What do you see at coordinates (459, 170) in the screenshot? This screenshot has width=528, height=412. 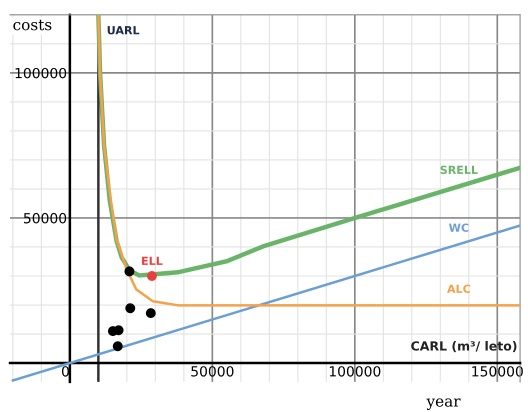 I see `series-label: SRELL` at bounding box center [459, 170].